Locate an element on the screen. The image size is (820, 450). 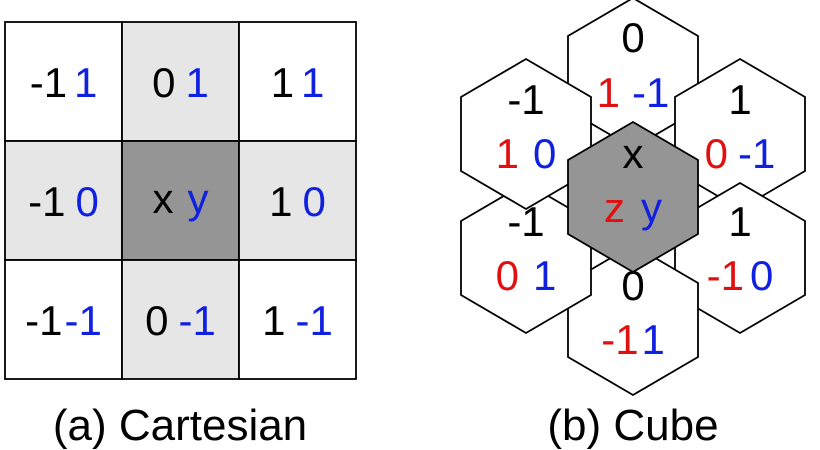
cartesian-cell-bottom-center is located at coordinates (180, 319).